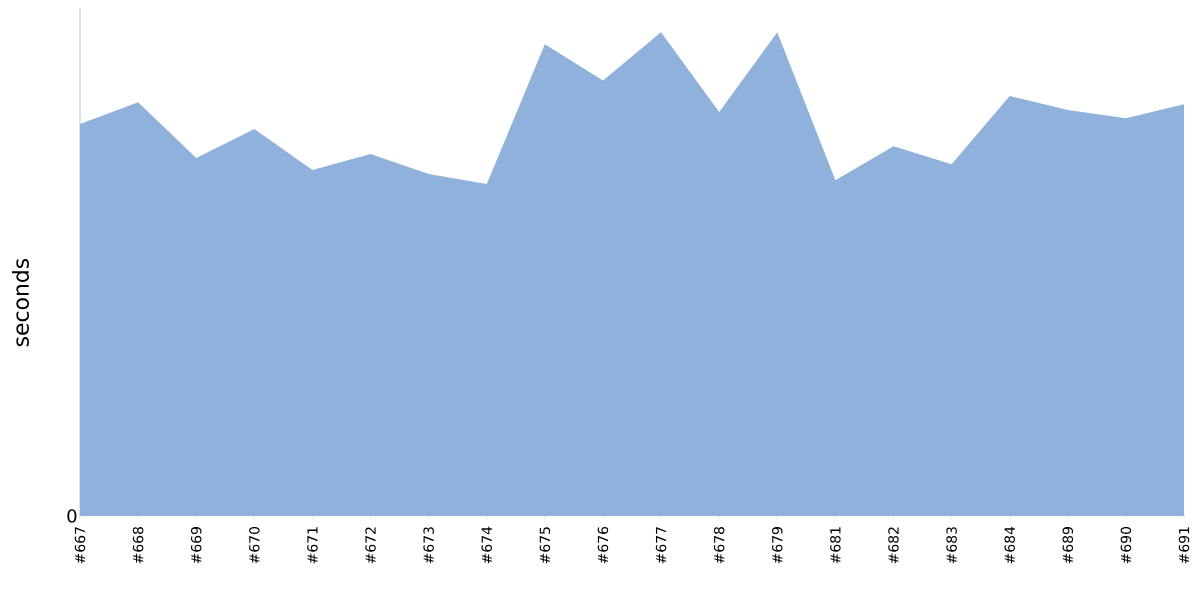 The image size is (1200, 600). What do you see at coordinates (72, 516) in the screenshot?
I see `annotation: 0` at bounding box center [72, 516].